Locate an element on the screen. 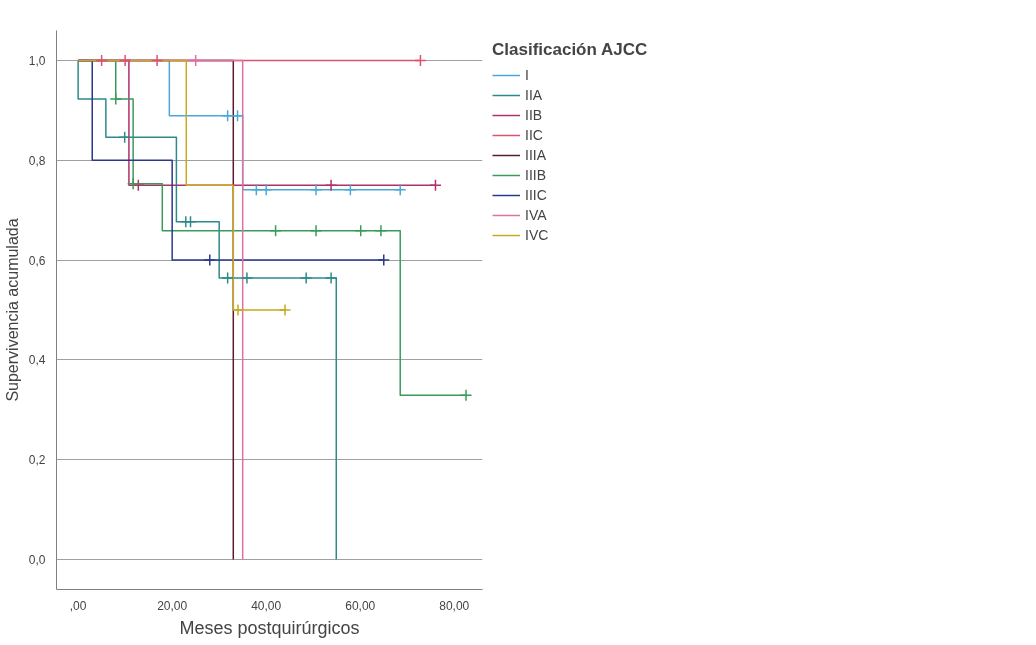 Image resolution: width=1036 pixels, height=645 pixels. y-axis-title: Supervivencia acumulada is located at coordinates (12, 310).